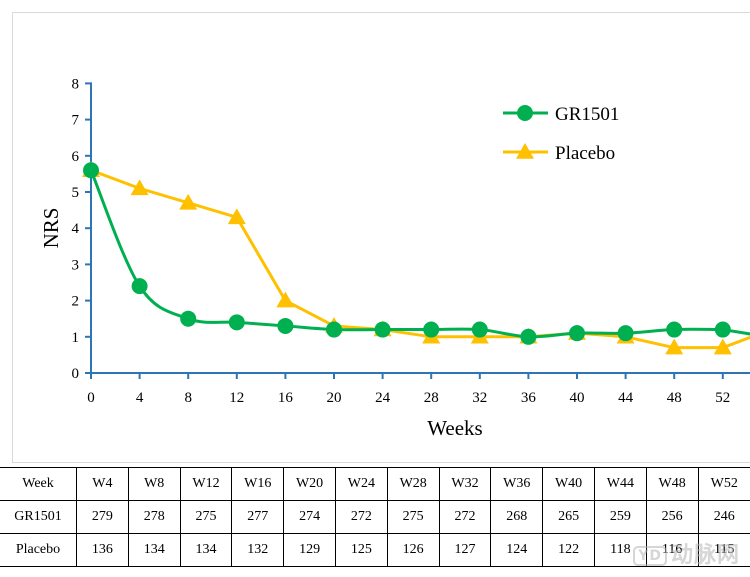 Image resolution: width=750 pixels, height=577 pixels. Describe the element at coordinates (517, 550) in the screenshot. I see `table-cell: 124` at that location.